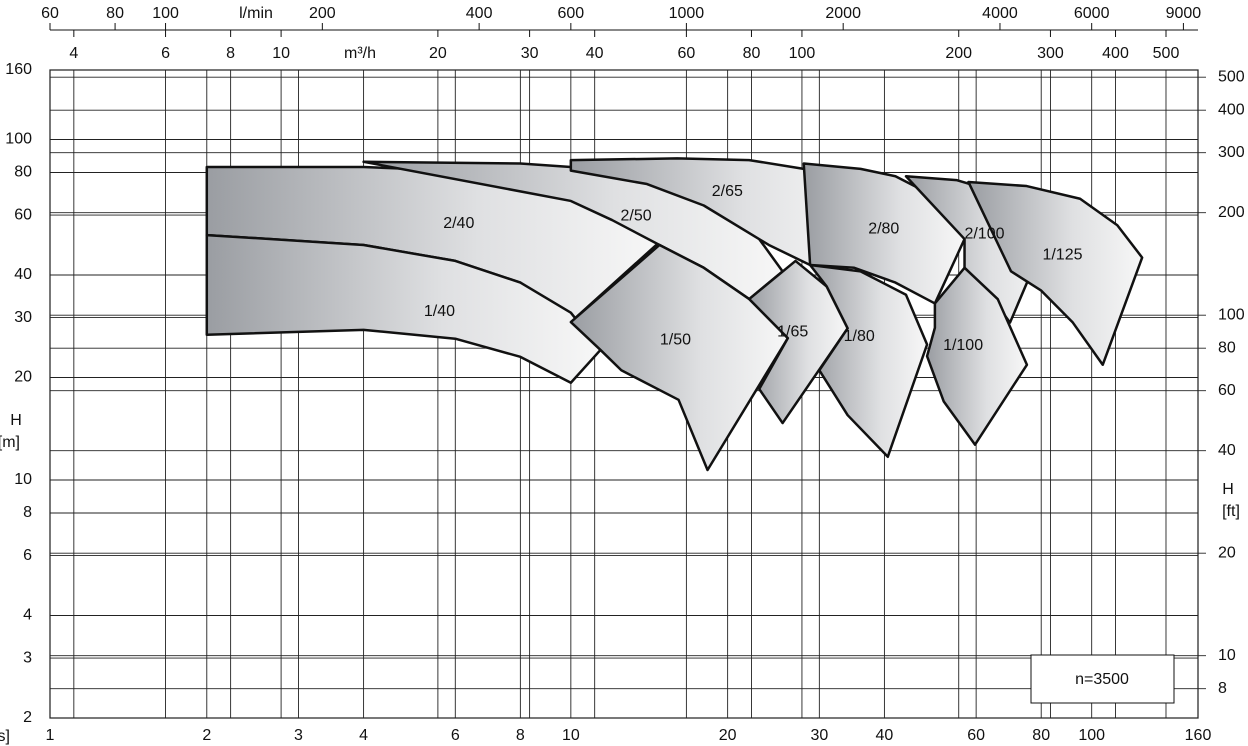 The image size is (1248, 746). I want to click on x3-tick-label: 8, so click(230, 53).